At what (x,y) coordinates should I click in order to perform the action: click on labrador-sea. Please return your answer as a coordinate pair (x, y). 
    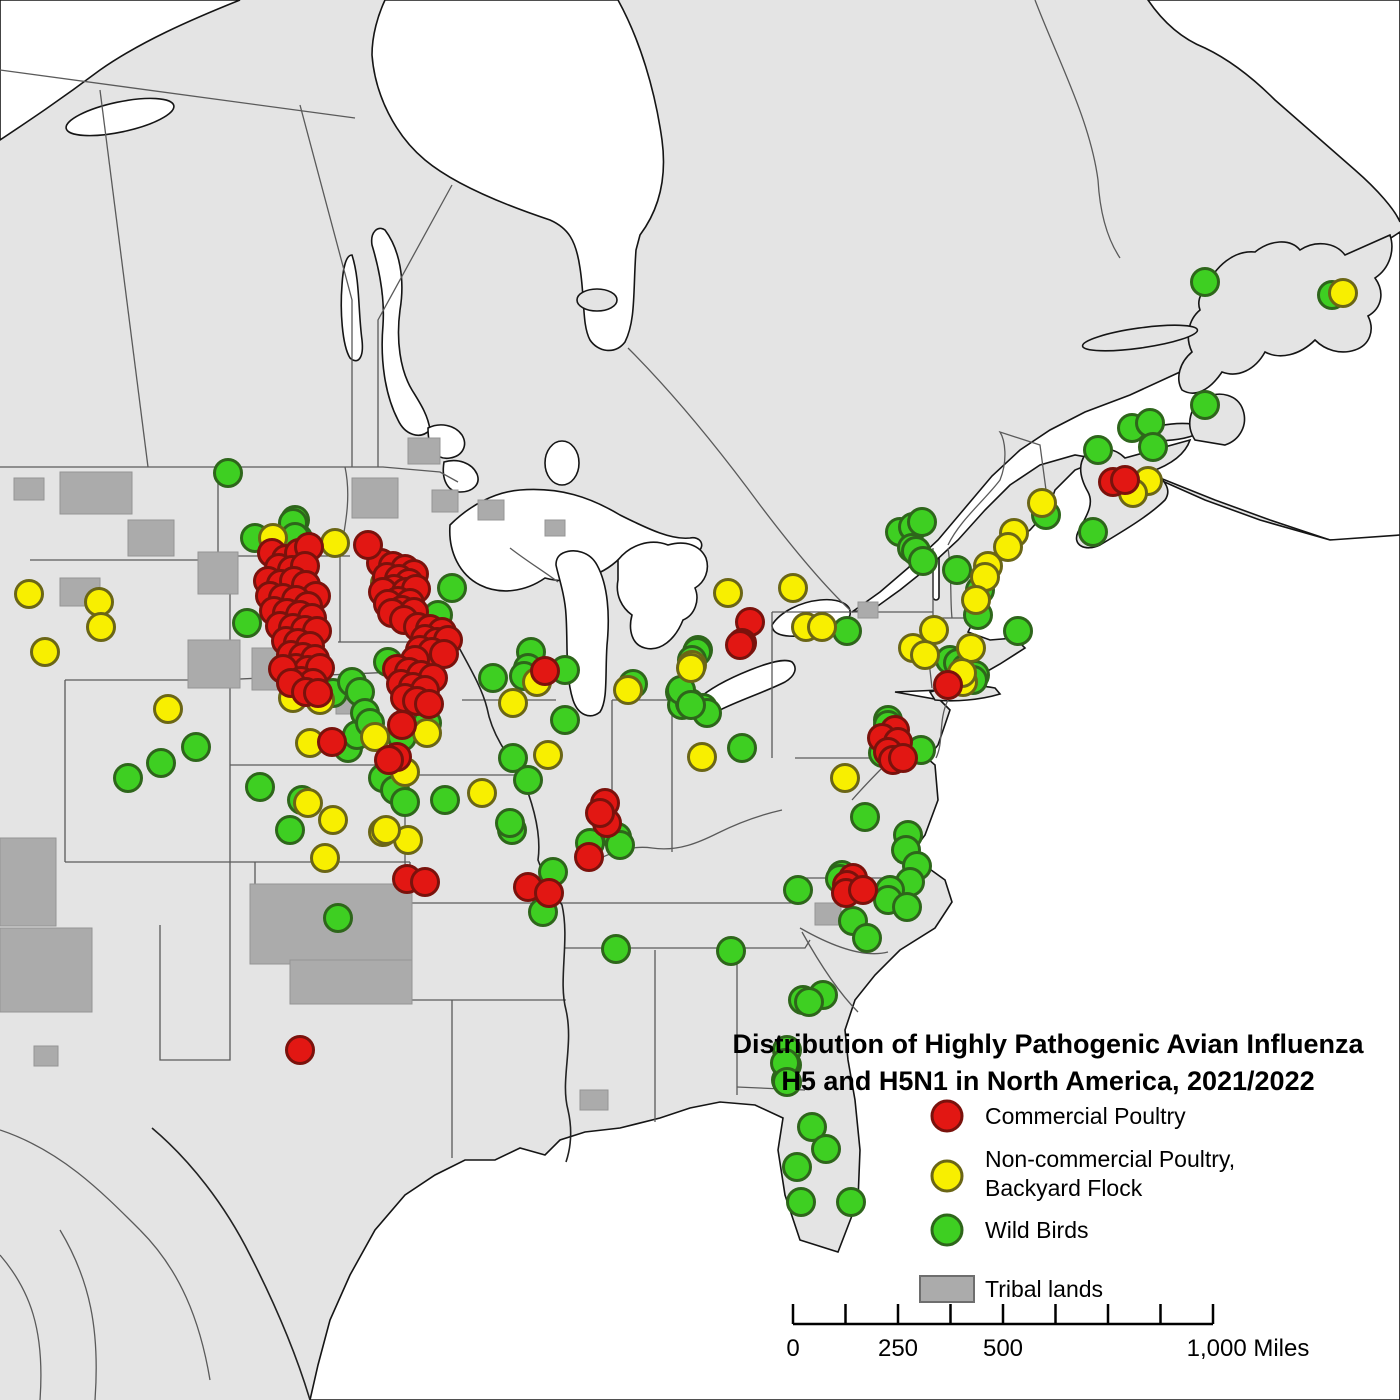
    Looking at the image, I should click on (1273, 111).